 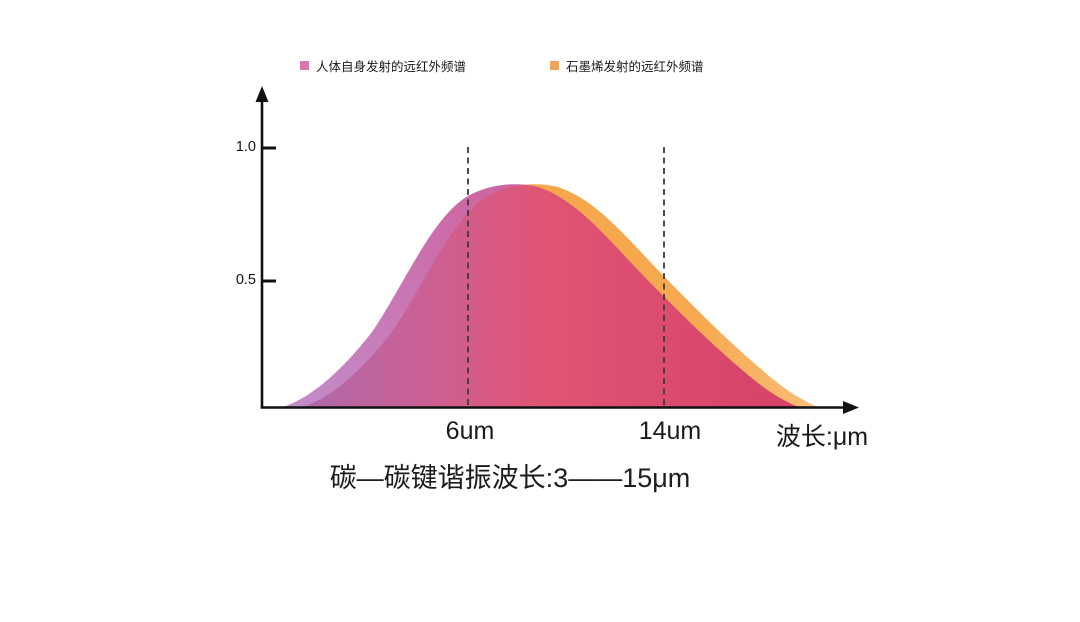 I want to click on x-marker-label-6um: 6um, so click(x=470, y=431).